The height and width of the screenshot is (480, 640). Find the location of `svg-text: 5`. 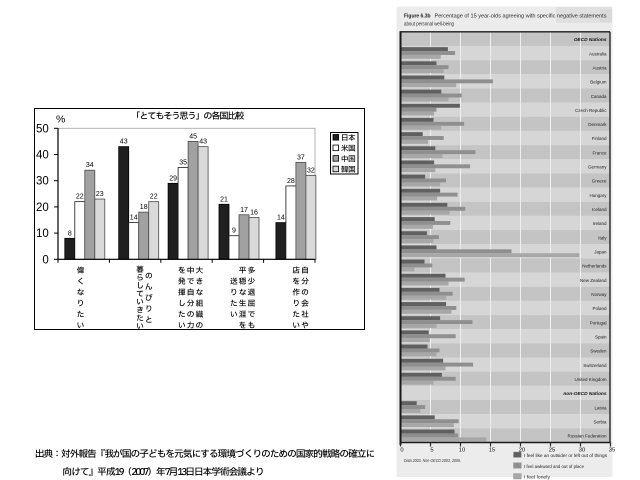

svg-text: 5 is located at coordinates (431, 450).